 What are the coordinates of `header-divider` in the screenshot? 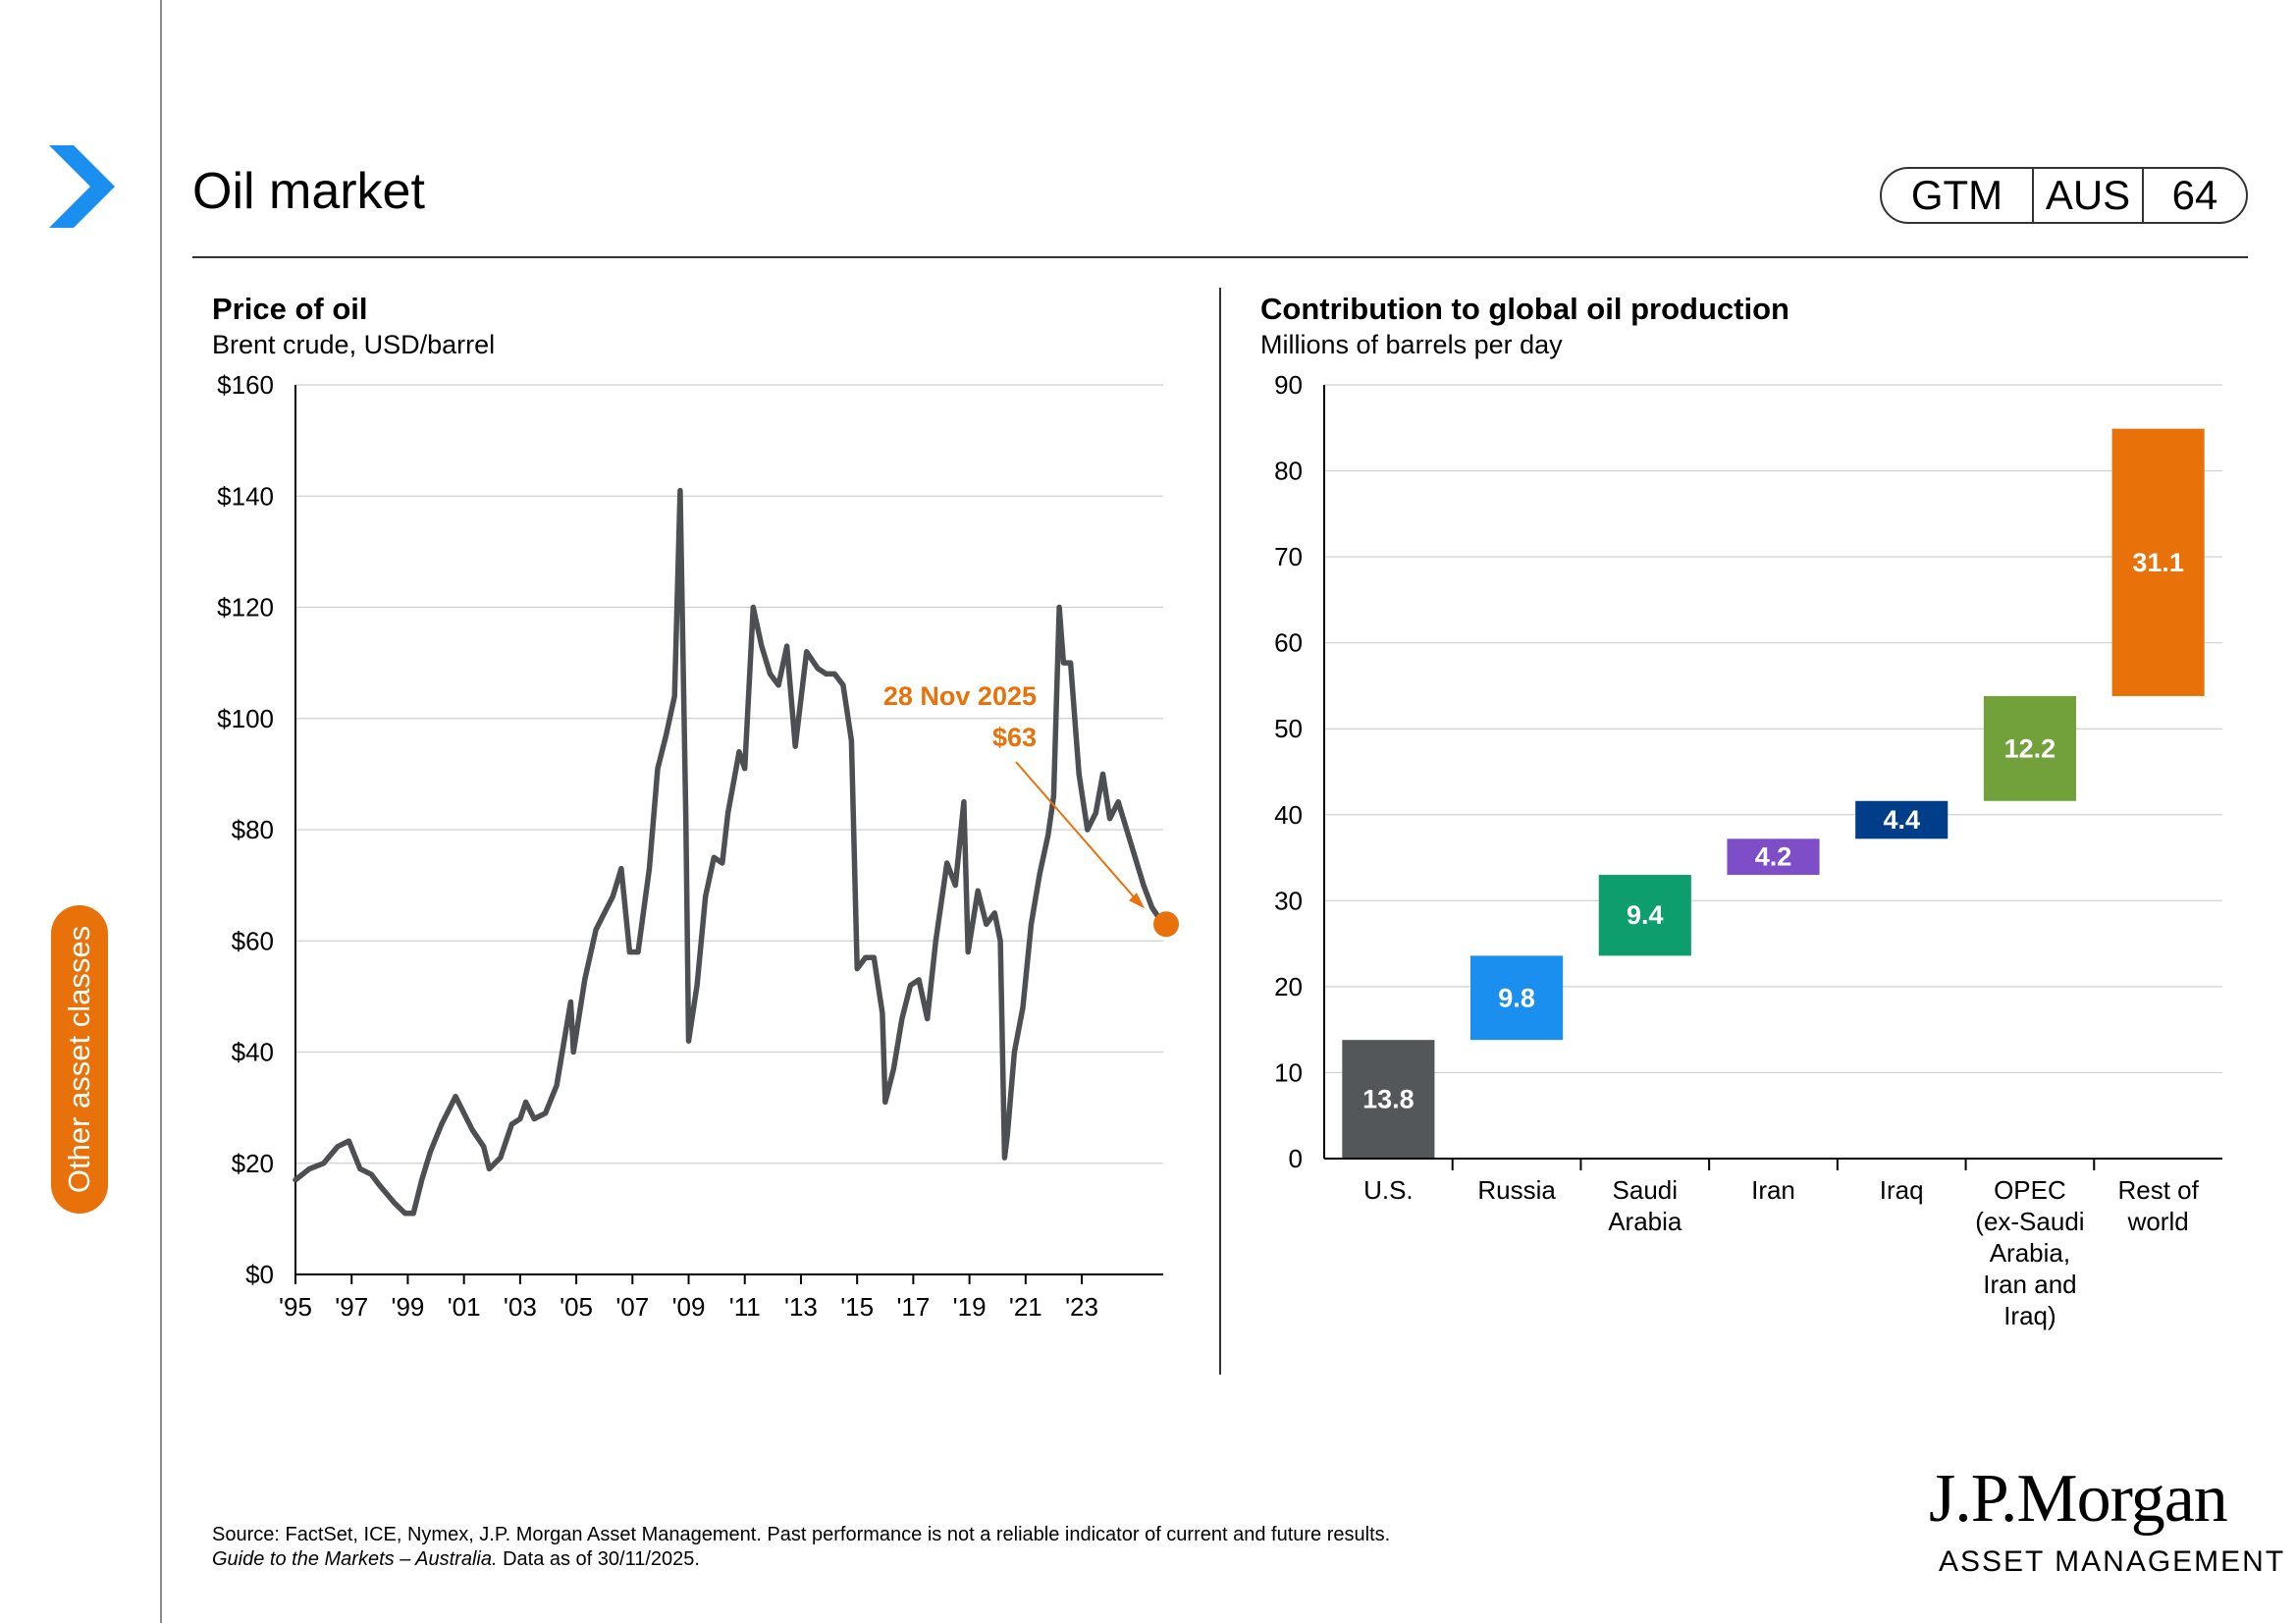 It's located at (1220, 257).